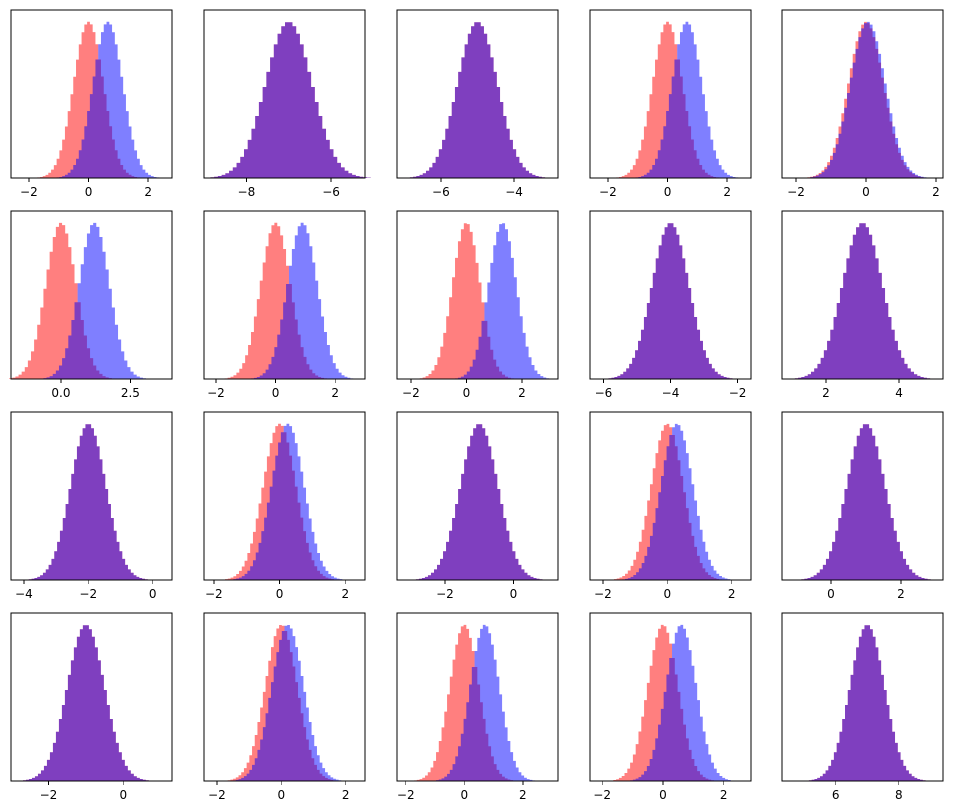 This screenshot has width=962, height=807. I want to click on histogram-panel-14: −2 0 2, so click(670, 506).